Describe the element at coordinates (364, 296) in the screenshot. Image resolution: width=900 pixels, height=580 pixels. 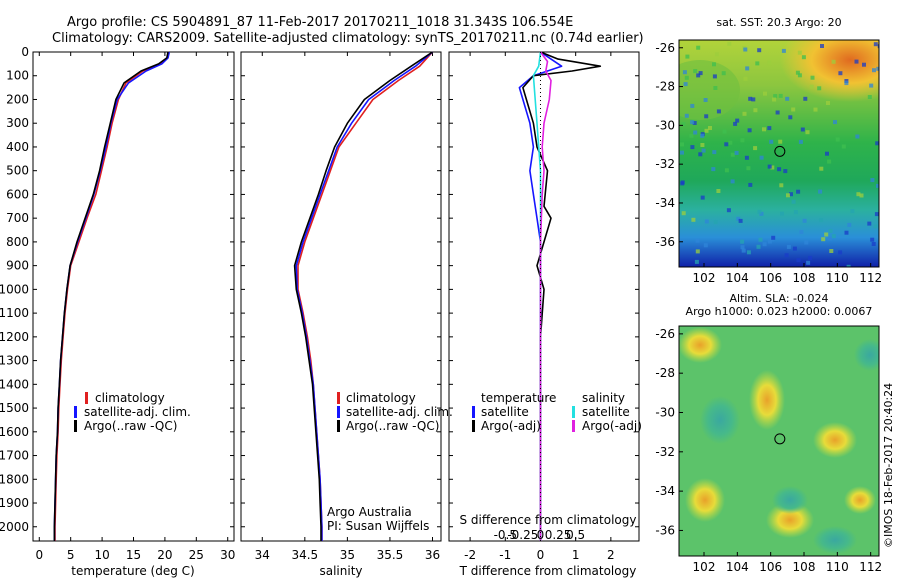
I see `series-line-satellite` at that location.